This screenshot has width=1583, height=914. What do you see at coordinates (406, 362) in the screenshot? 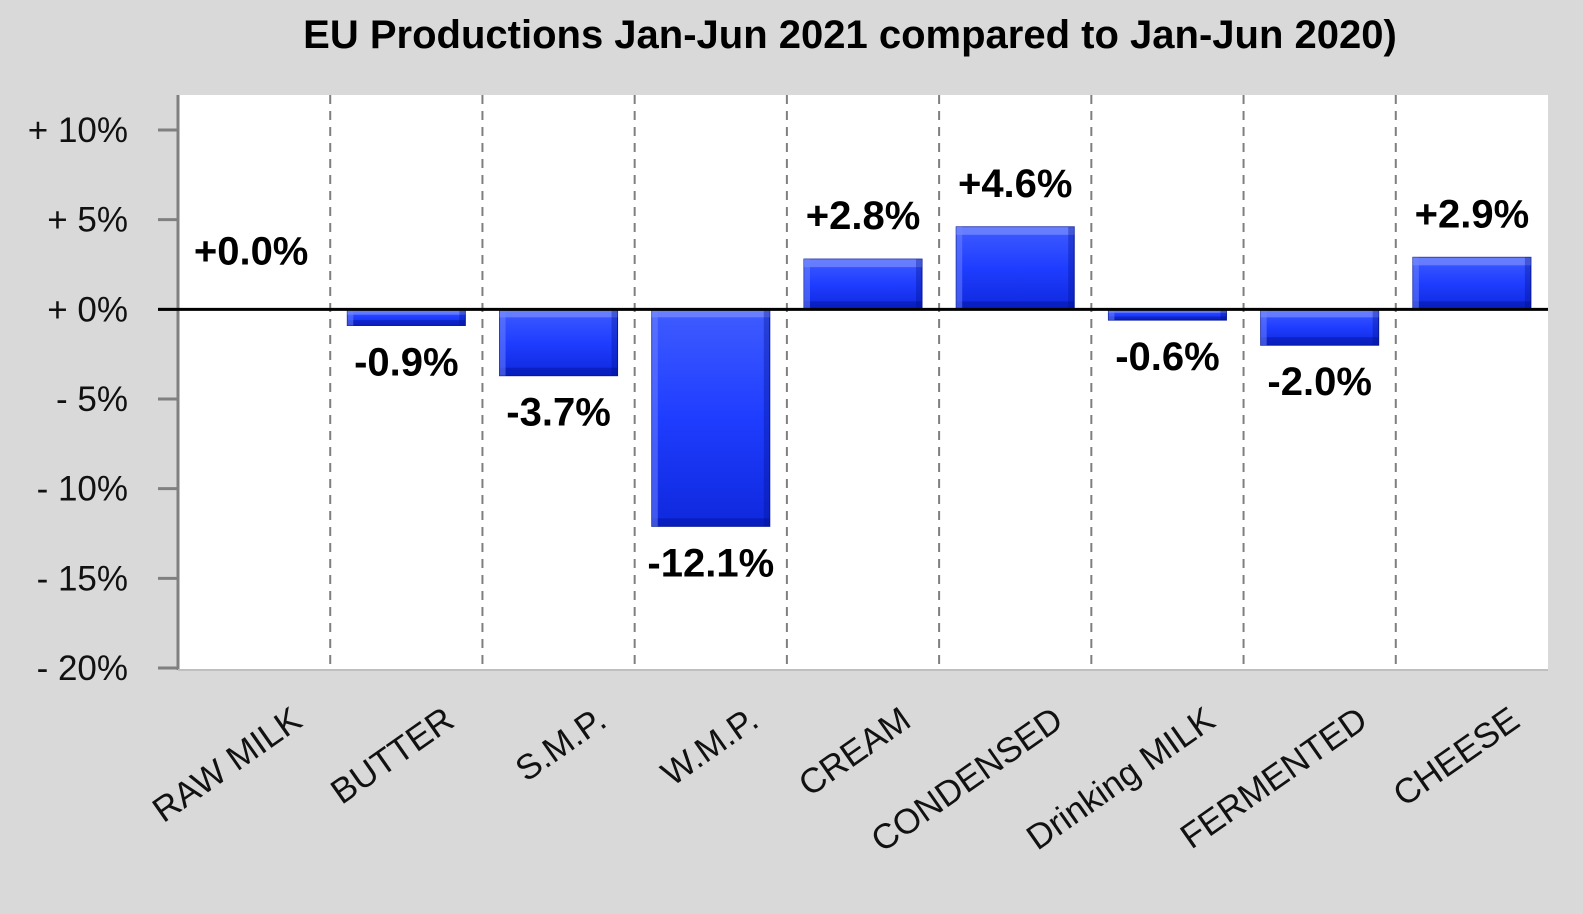
I see `data-label: -0.9%` at bounding box center [406, 362].